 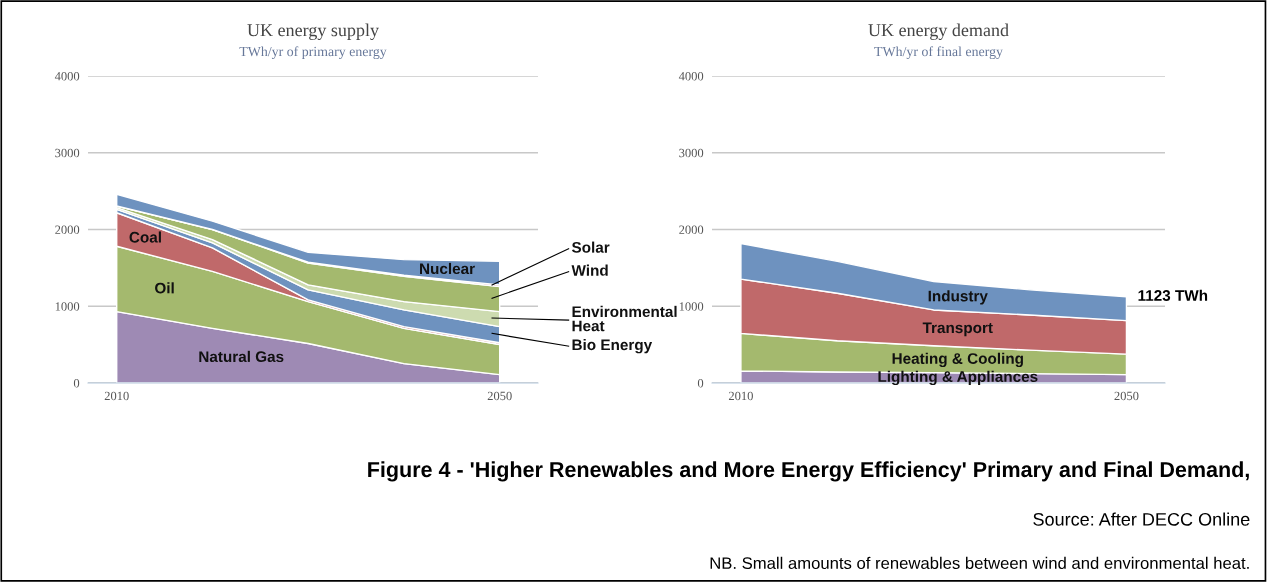 What do you see at coordinates (624, 318) in the screenshot?
I see `text: Environmental Heat` at bounding box center [624, 318].